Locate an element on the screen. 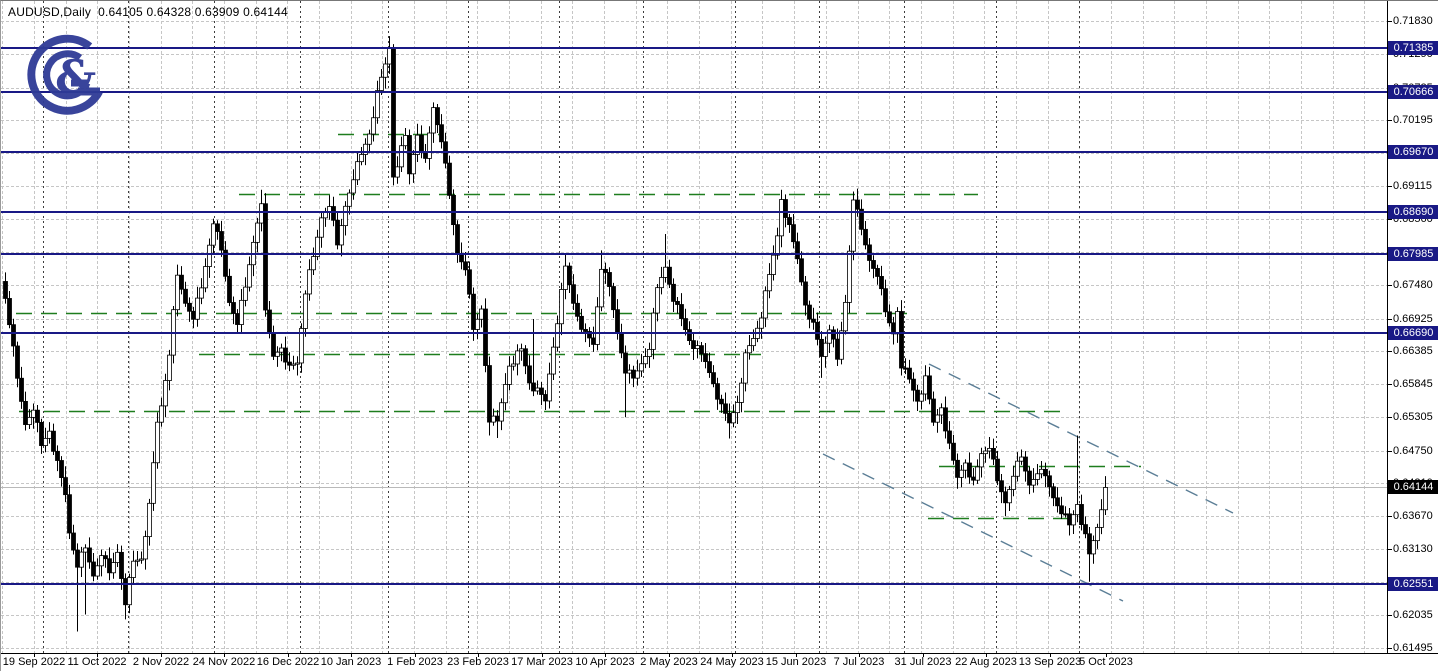 The image size is (1438, 671). logo-ampersand: & is located at coordinates (76, 77).